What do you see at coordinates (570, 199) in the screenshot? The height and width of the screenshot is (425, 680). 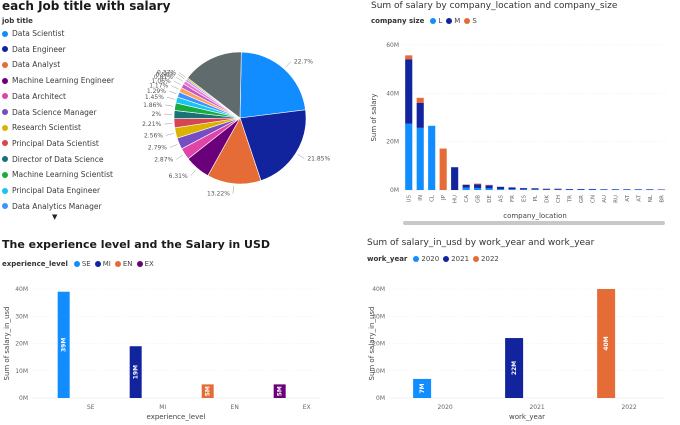 I see `x-tick-label: TR` at bounding box center [570, 199].